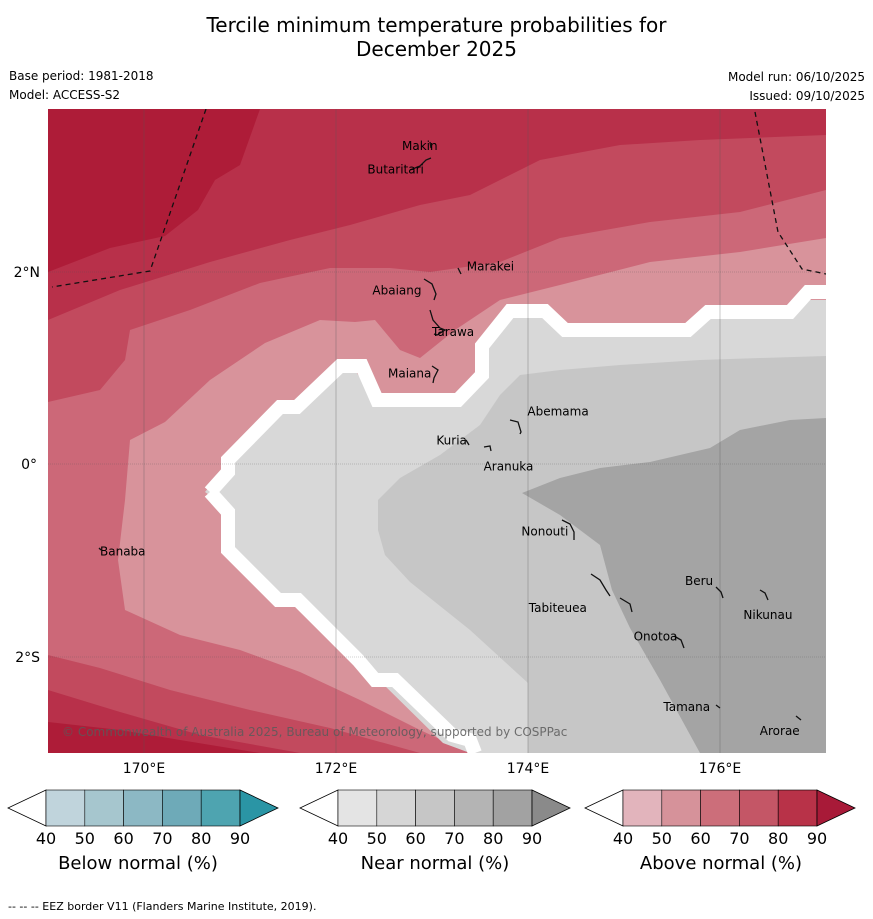 This screenshot has height=919, width=873. Describe the element at coordinates (686, 707) in the screenshot. I see `island-label-tamana: Tamana` at that location.